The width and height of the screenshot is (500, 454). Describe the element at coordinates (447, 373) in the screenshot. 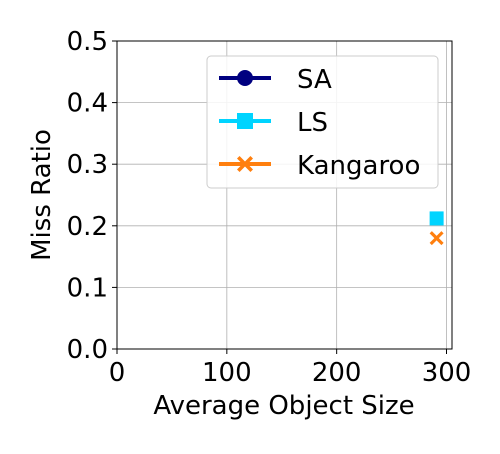

I see `x-tick-label: 300` at that location.